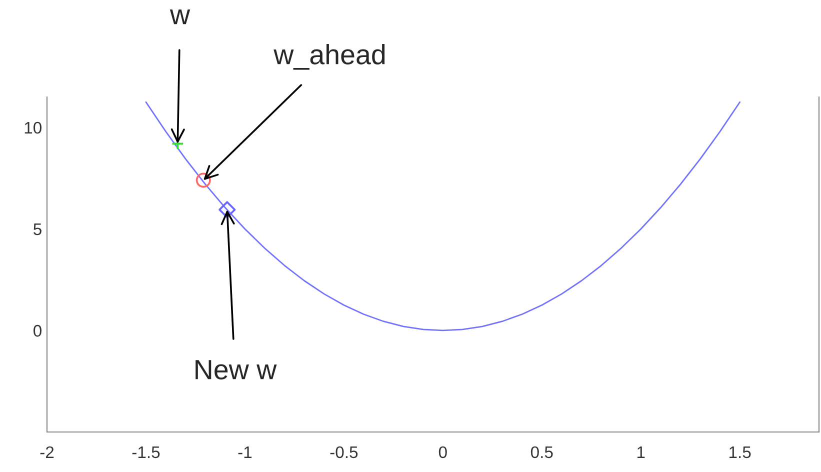 This screenshot has width=821, height=472. I want to click on x-tick-label: 1.5, so click(740, 452).